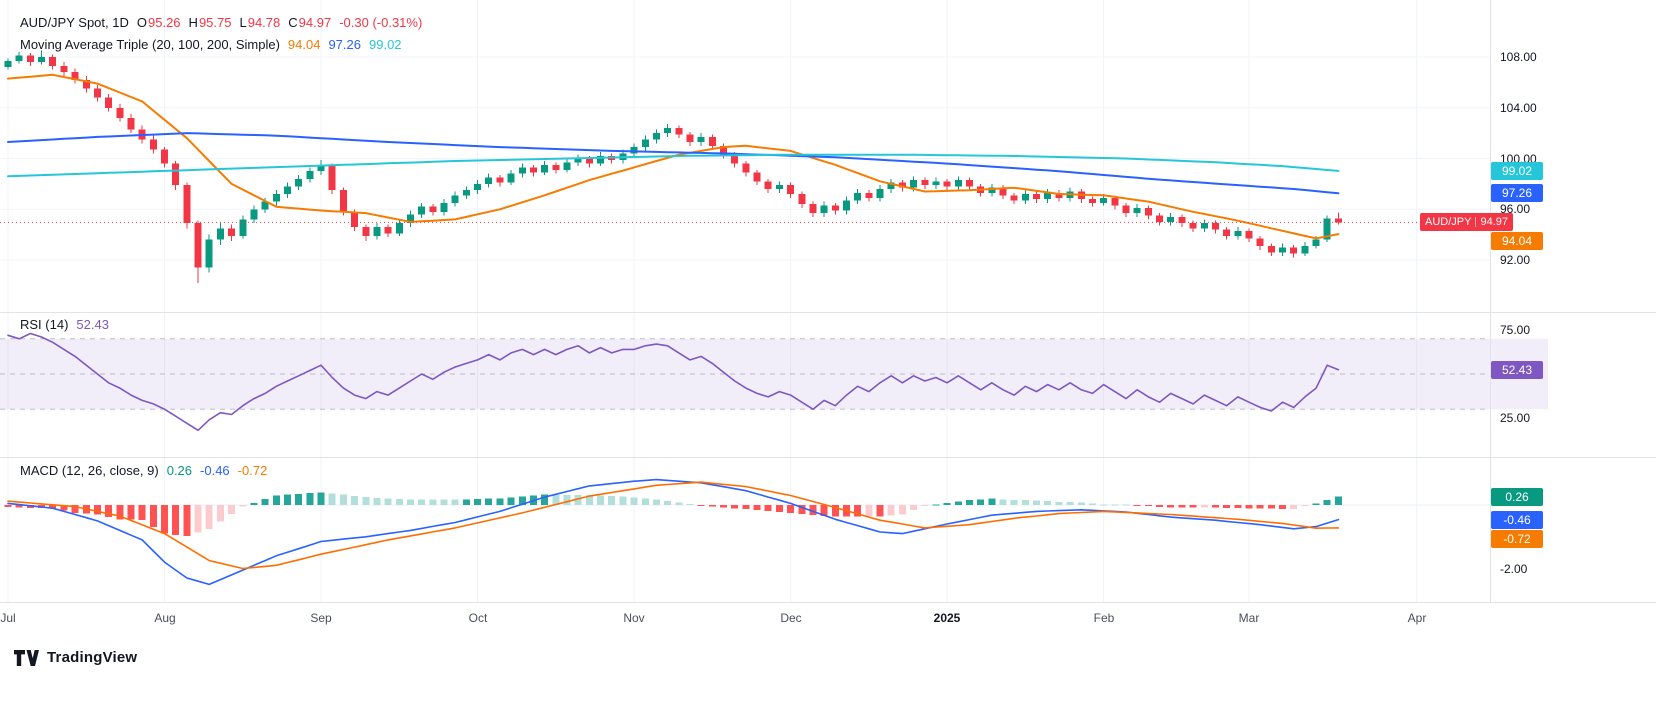  I want to click on tradingview-logo-text: TradingView, so click(92, 657).